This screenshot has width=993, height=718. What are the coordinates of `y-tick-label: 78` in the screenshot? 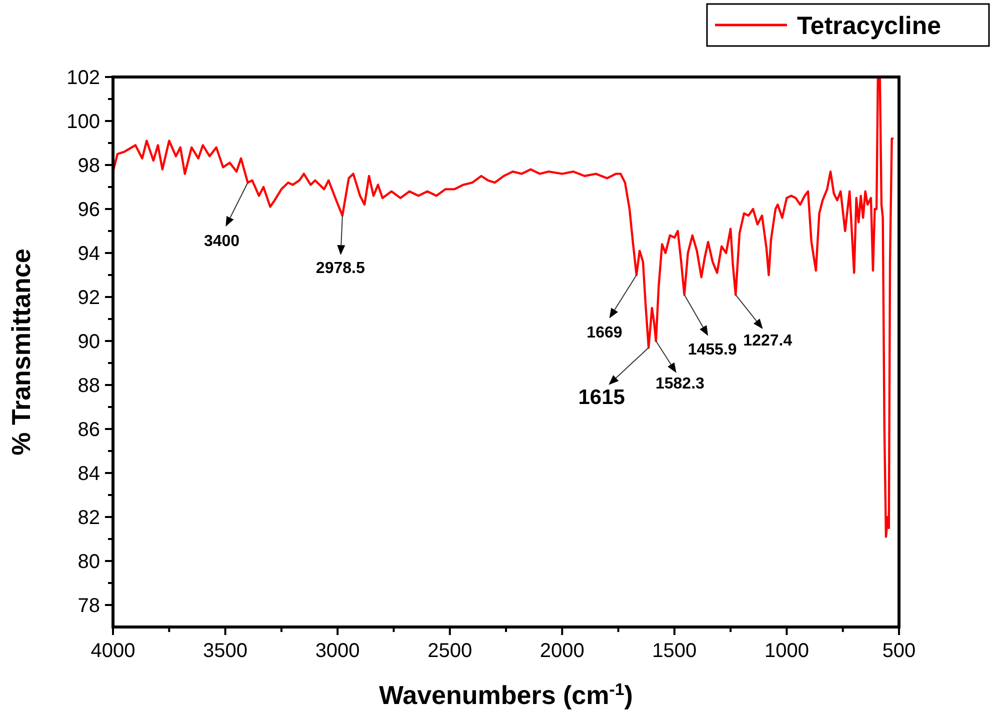 It's located at (89, 606).